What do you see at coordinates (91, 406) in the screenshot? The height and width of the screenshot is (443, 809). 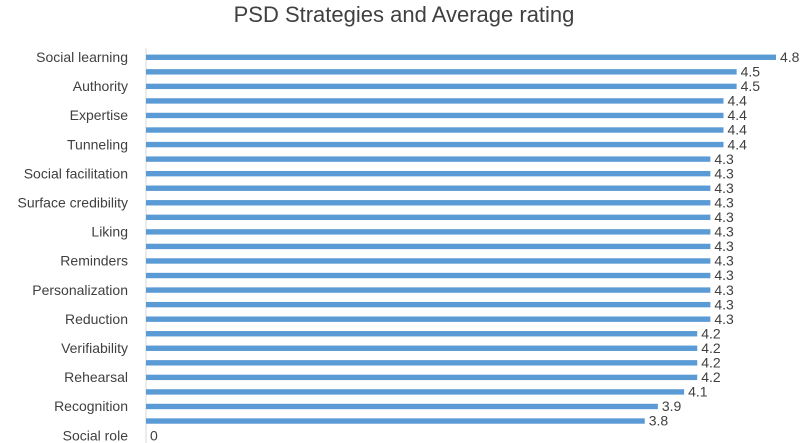 I see `y-tick-label: Recognition` at bounding box center [91, 406].